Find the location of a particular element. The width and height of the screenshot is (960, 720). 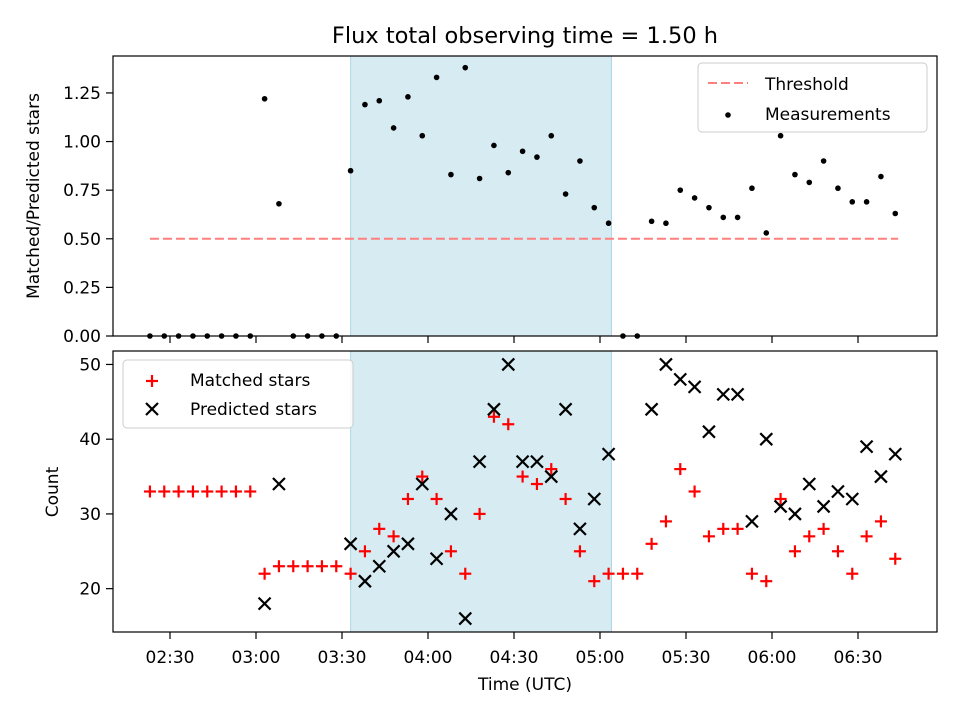

top-shaded-span is located at coordinates (481, 196).